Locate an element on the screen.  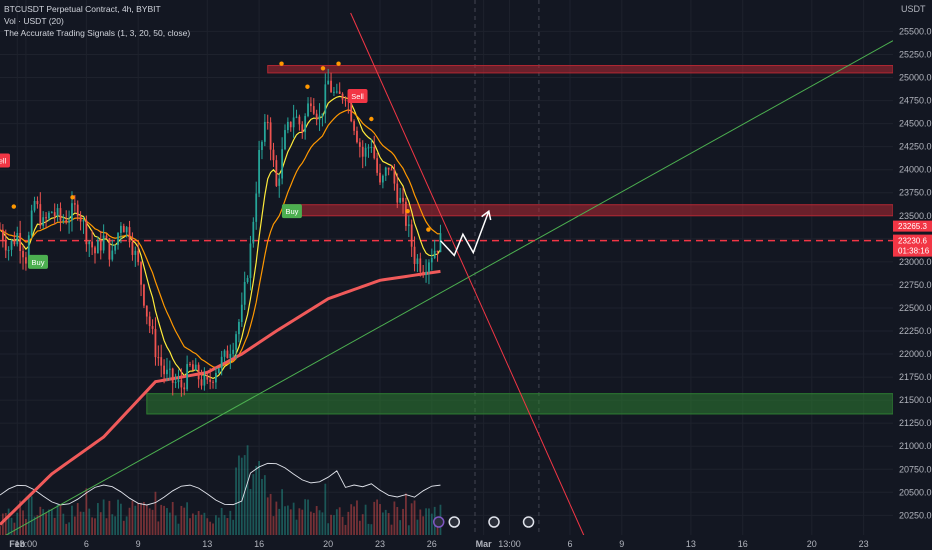
price-tick-label: 22000.0 is located at coordinates (915, 354).